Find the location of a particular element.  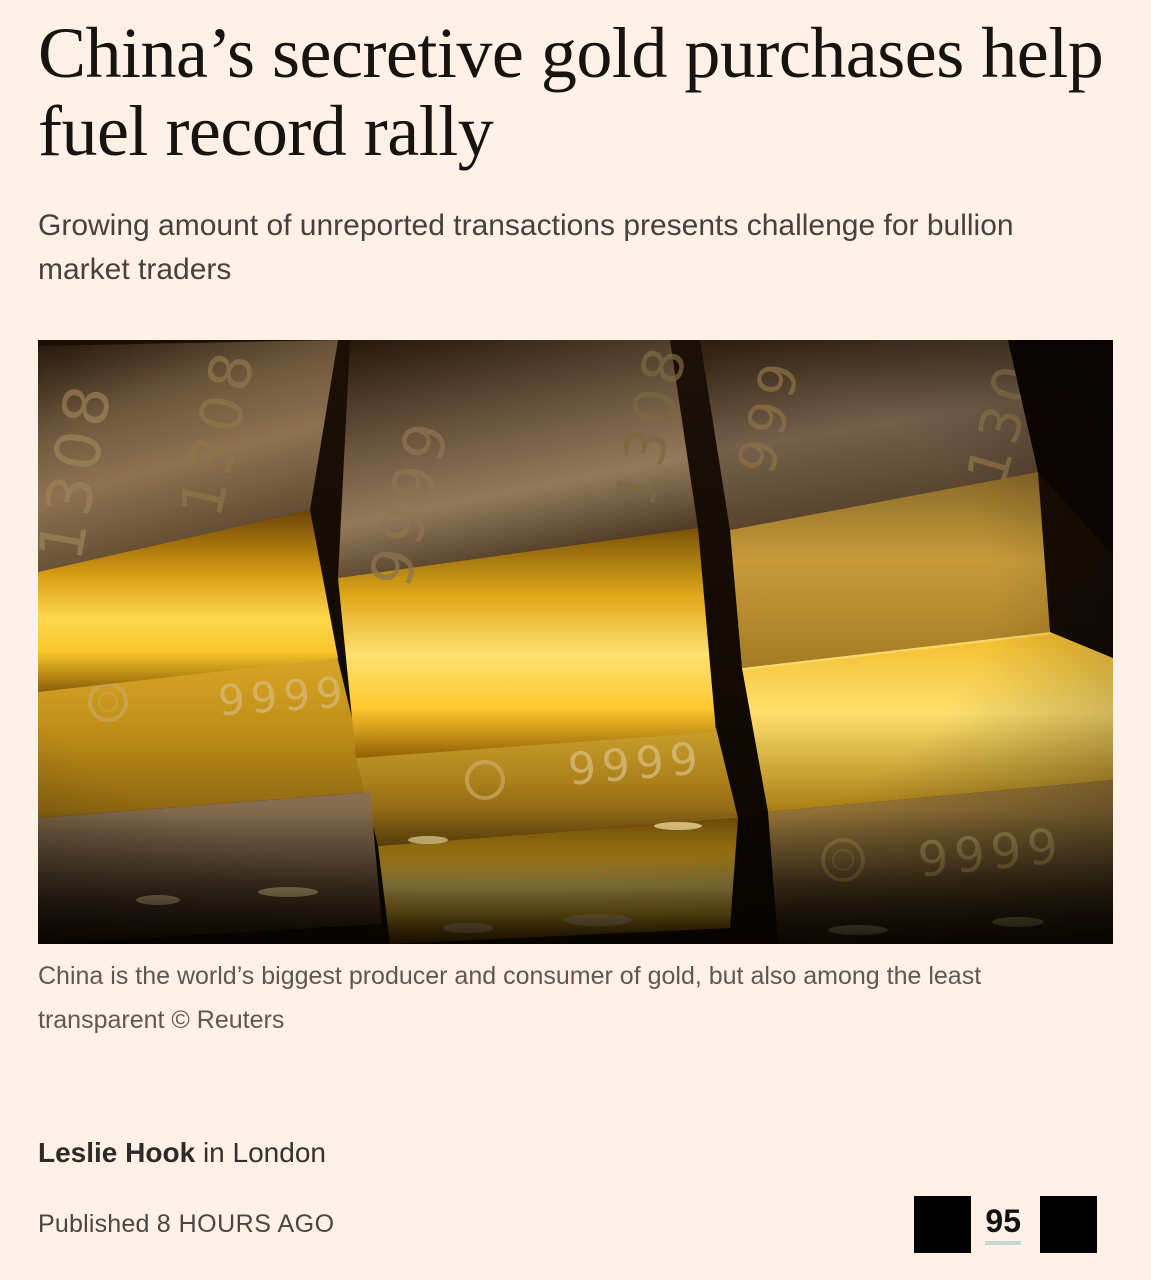

byline: Leslie Hook in London is located at coordinates (575, 1153).